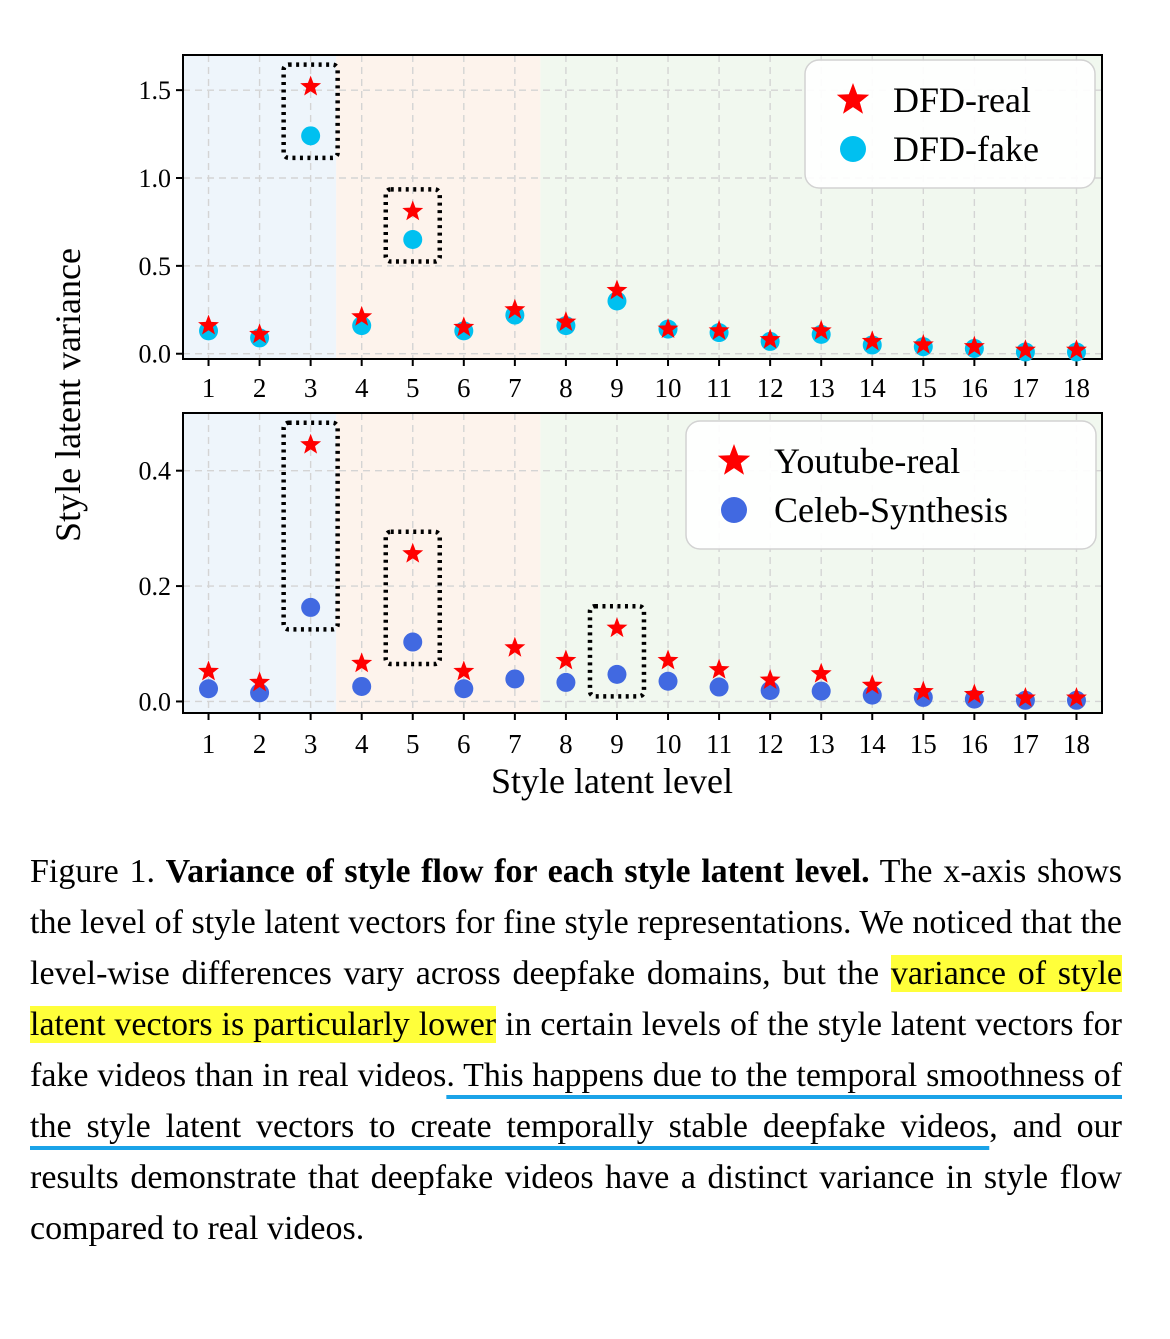 Image resolution: width=1170 pixels, height=1339 pixels. Describe the element at coordinates (155, 90) in the screenshot. I see `y-tick-label: 1.5` at that location.